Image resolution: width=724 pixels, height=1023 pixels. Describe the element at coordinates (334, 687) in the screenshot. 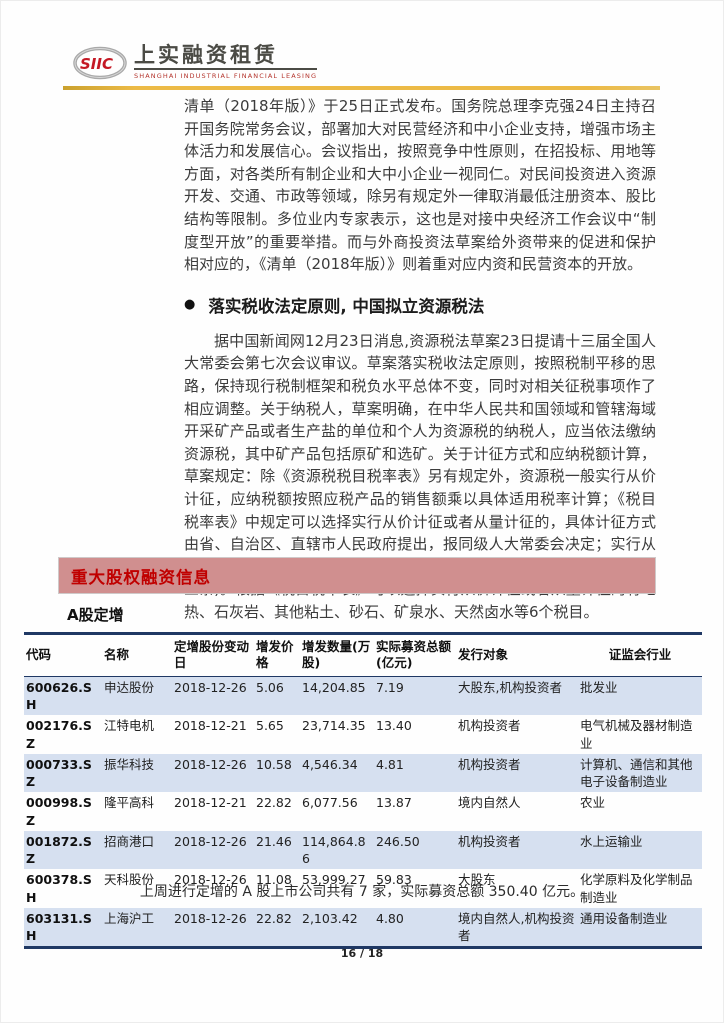

I see `cell-issue-volume: 14,204.85` at that location.